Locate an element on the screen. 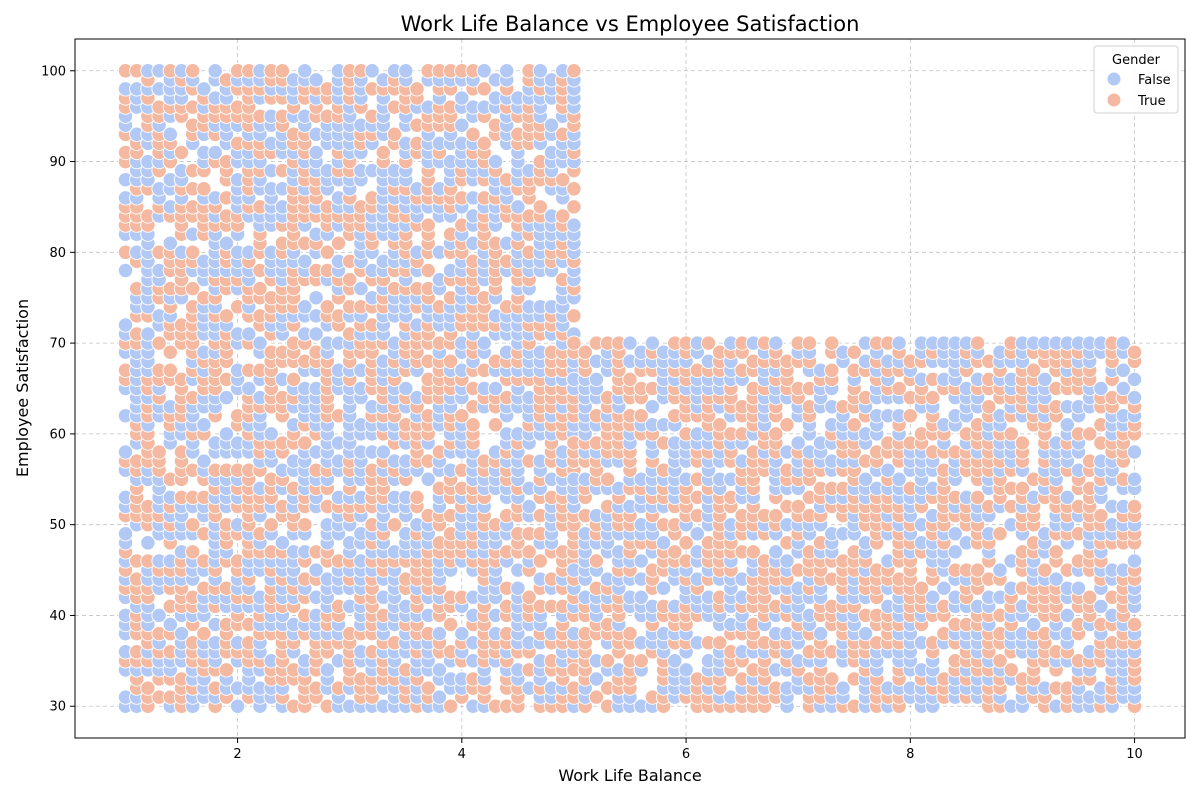 This screenshot has width=1200, height=804. y-axis-label: Employee Satisfaction is located at coordinates (22, 388).